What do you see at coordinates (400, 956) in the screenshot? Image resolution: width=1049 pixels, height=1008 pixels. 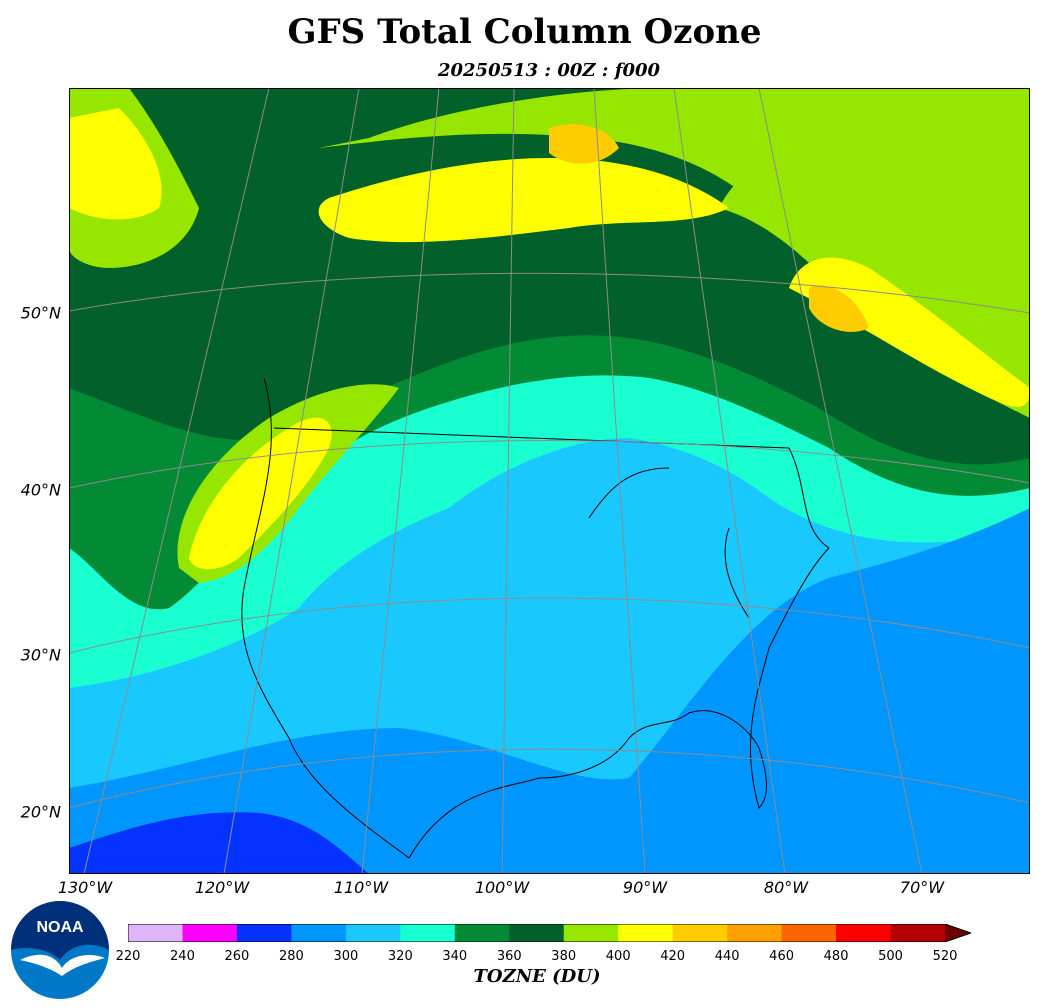 I see `colorbar-tick-label: 320` at bounding box center [400, 956].